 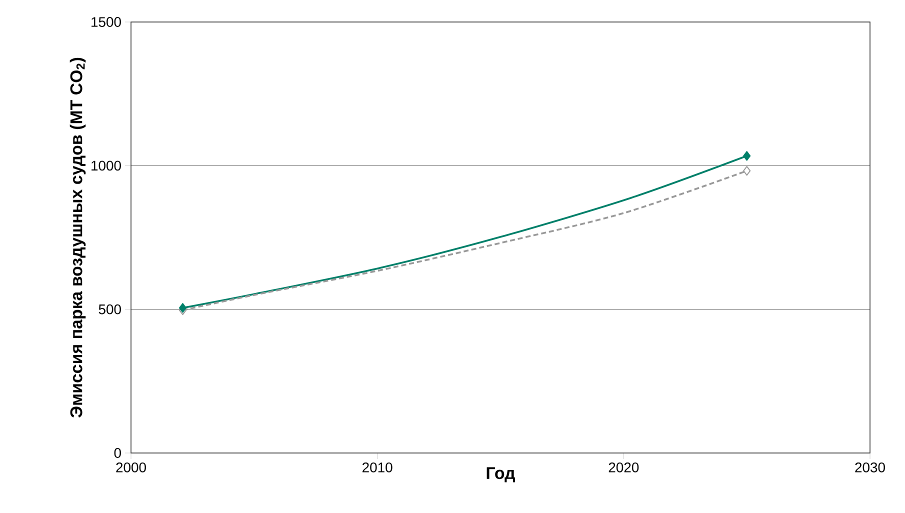 I want to click on x-tick-label: 2020, so click(x=623, y=467).